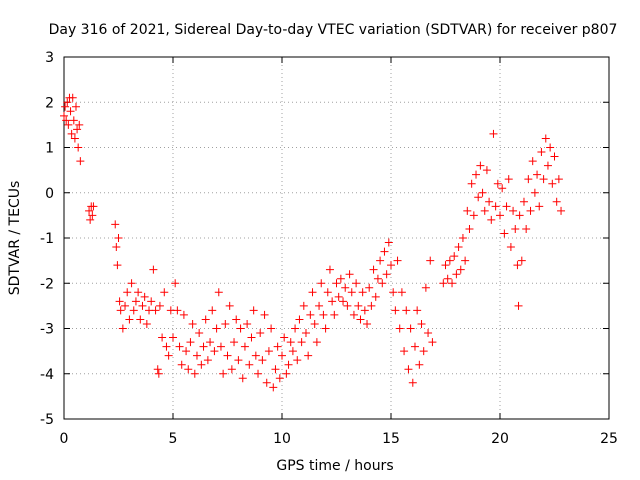 This screenshot has height=480, width=640. I want to click on y-tick-label: -5, so click(47, 420).